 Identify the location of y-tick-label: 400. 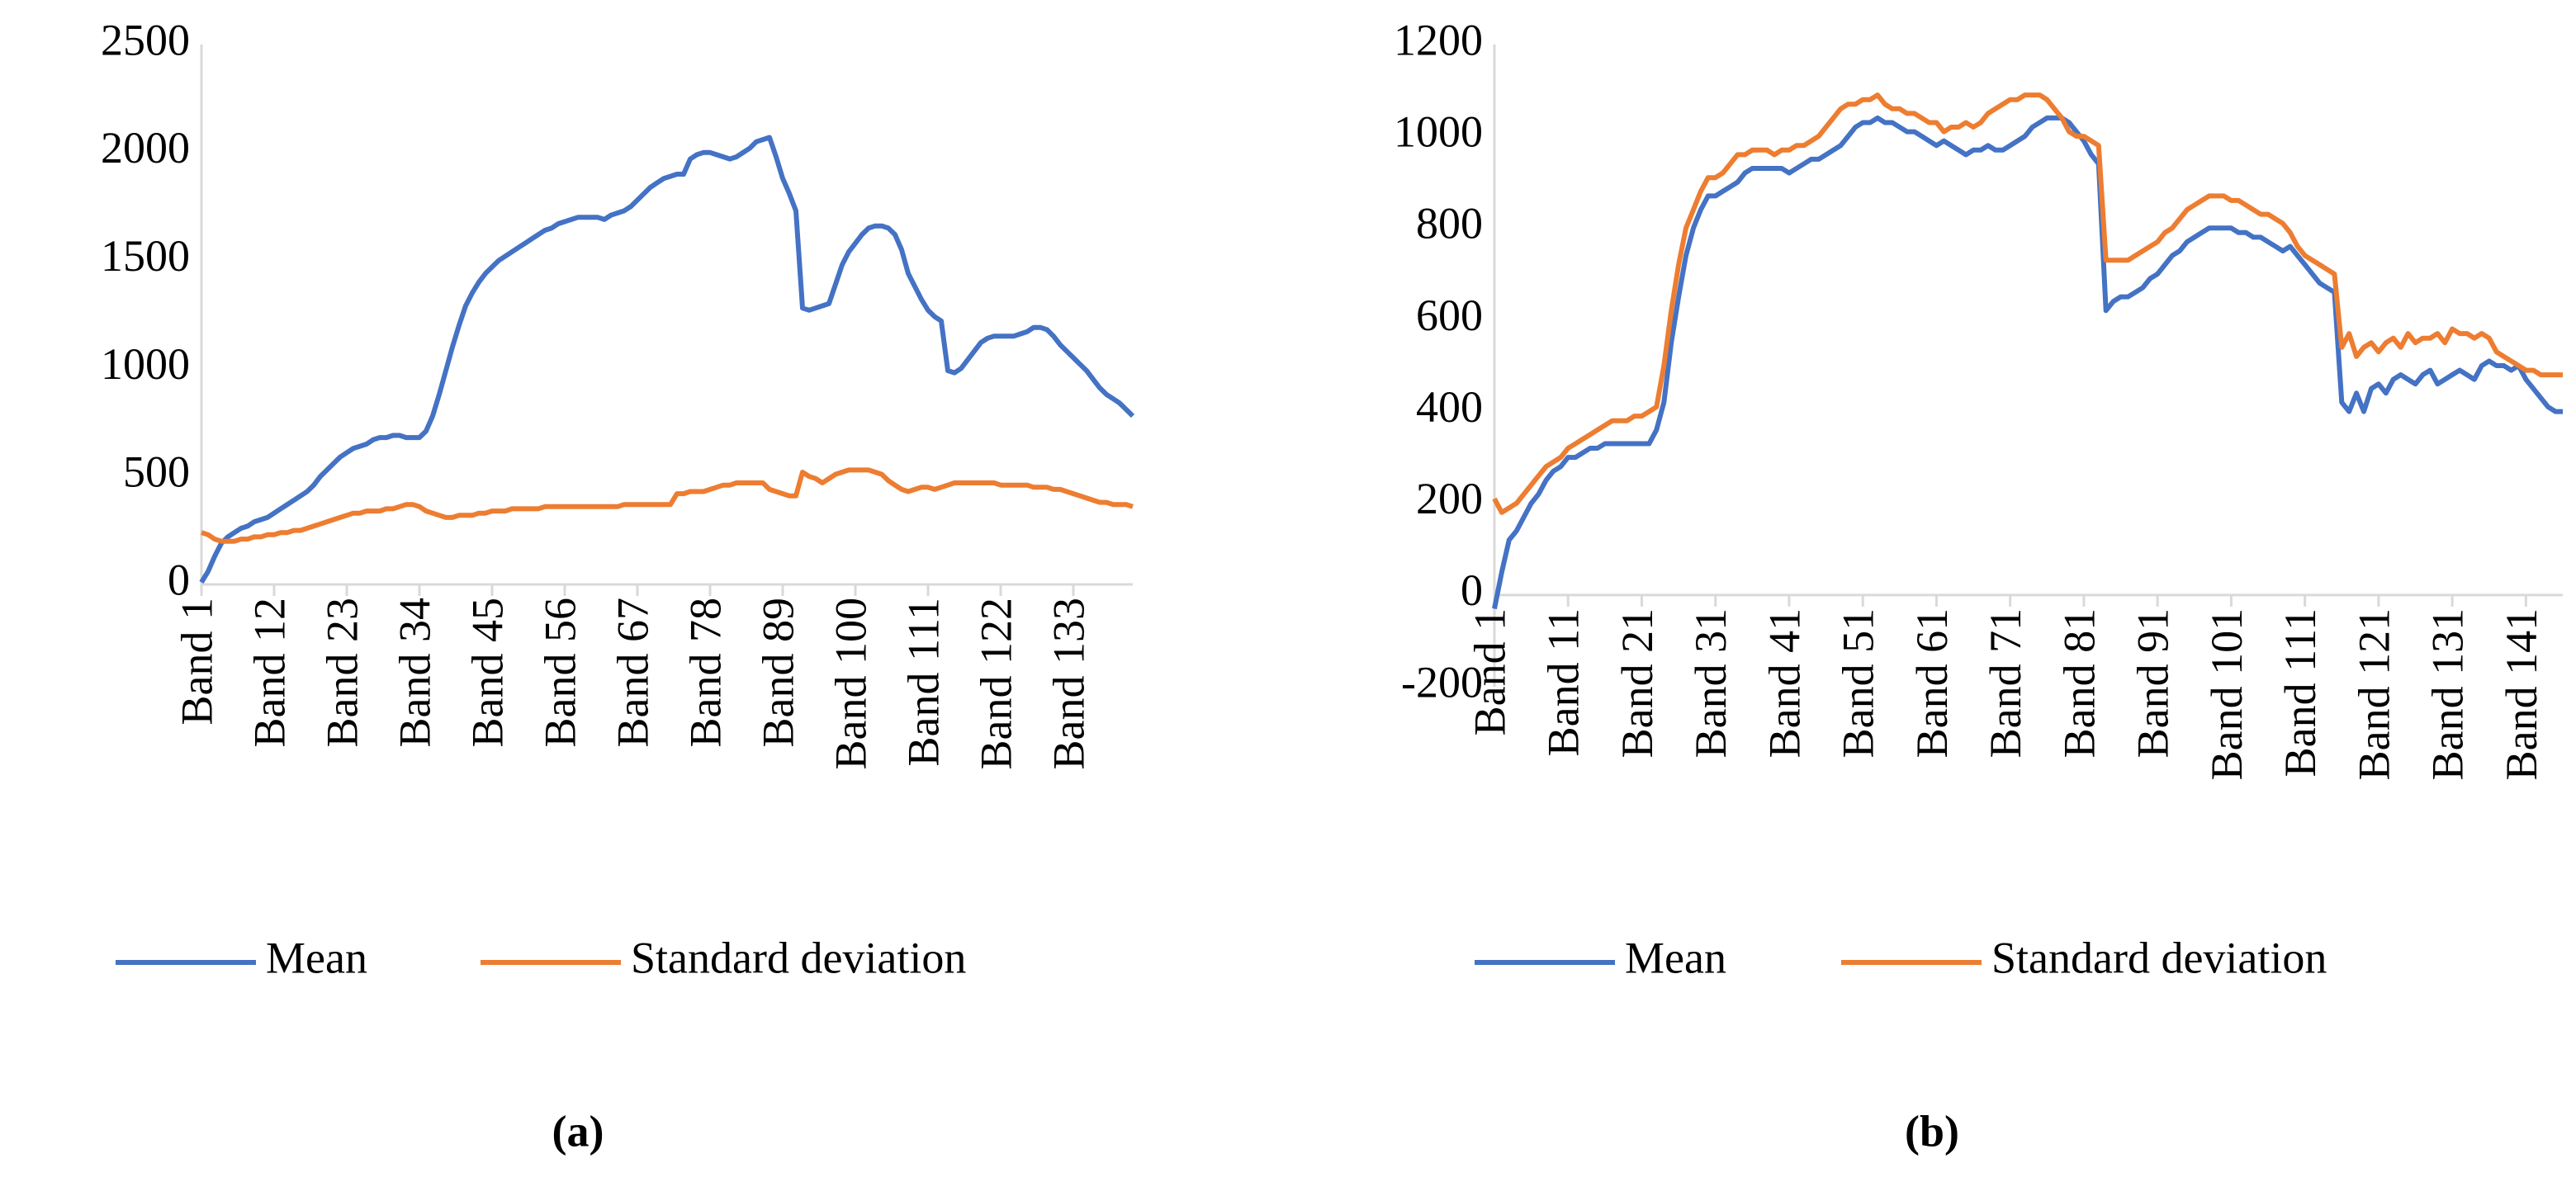
(1449, 407).